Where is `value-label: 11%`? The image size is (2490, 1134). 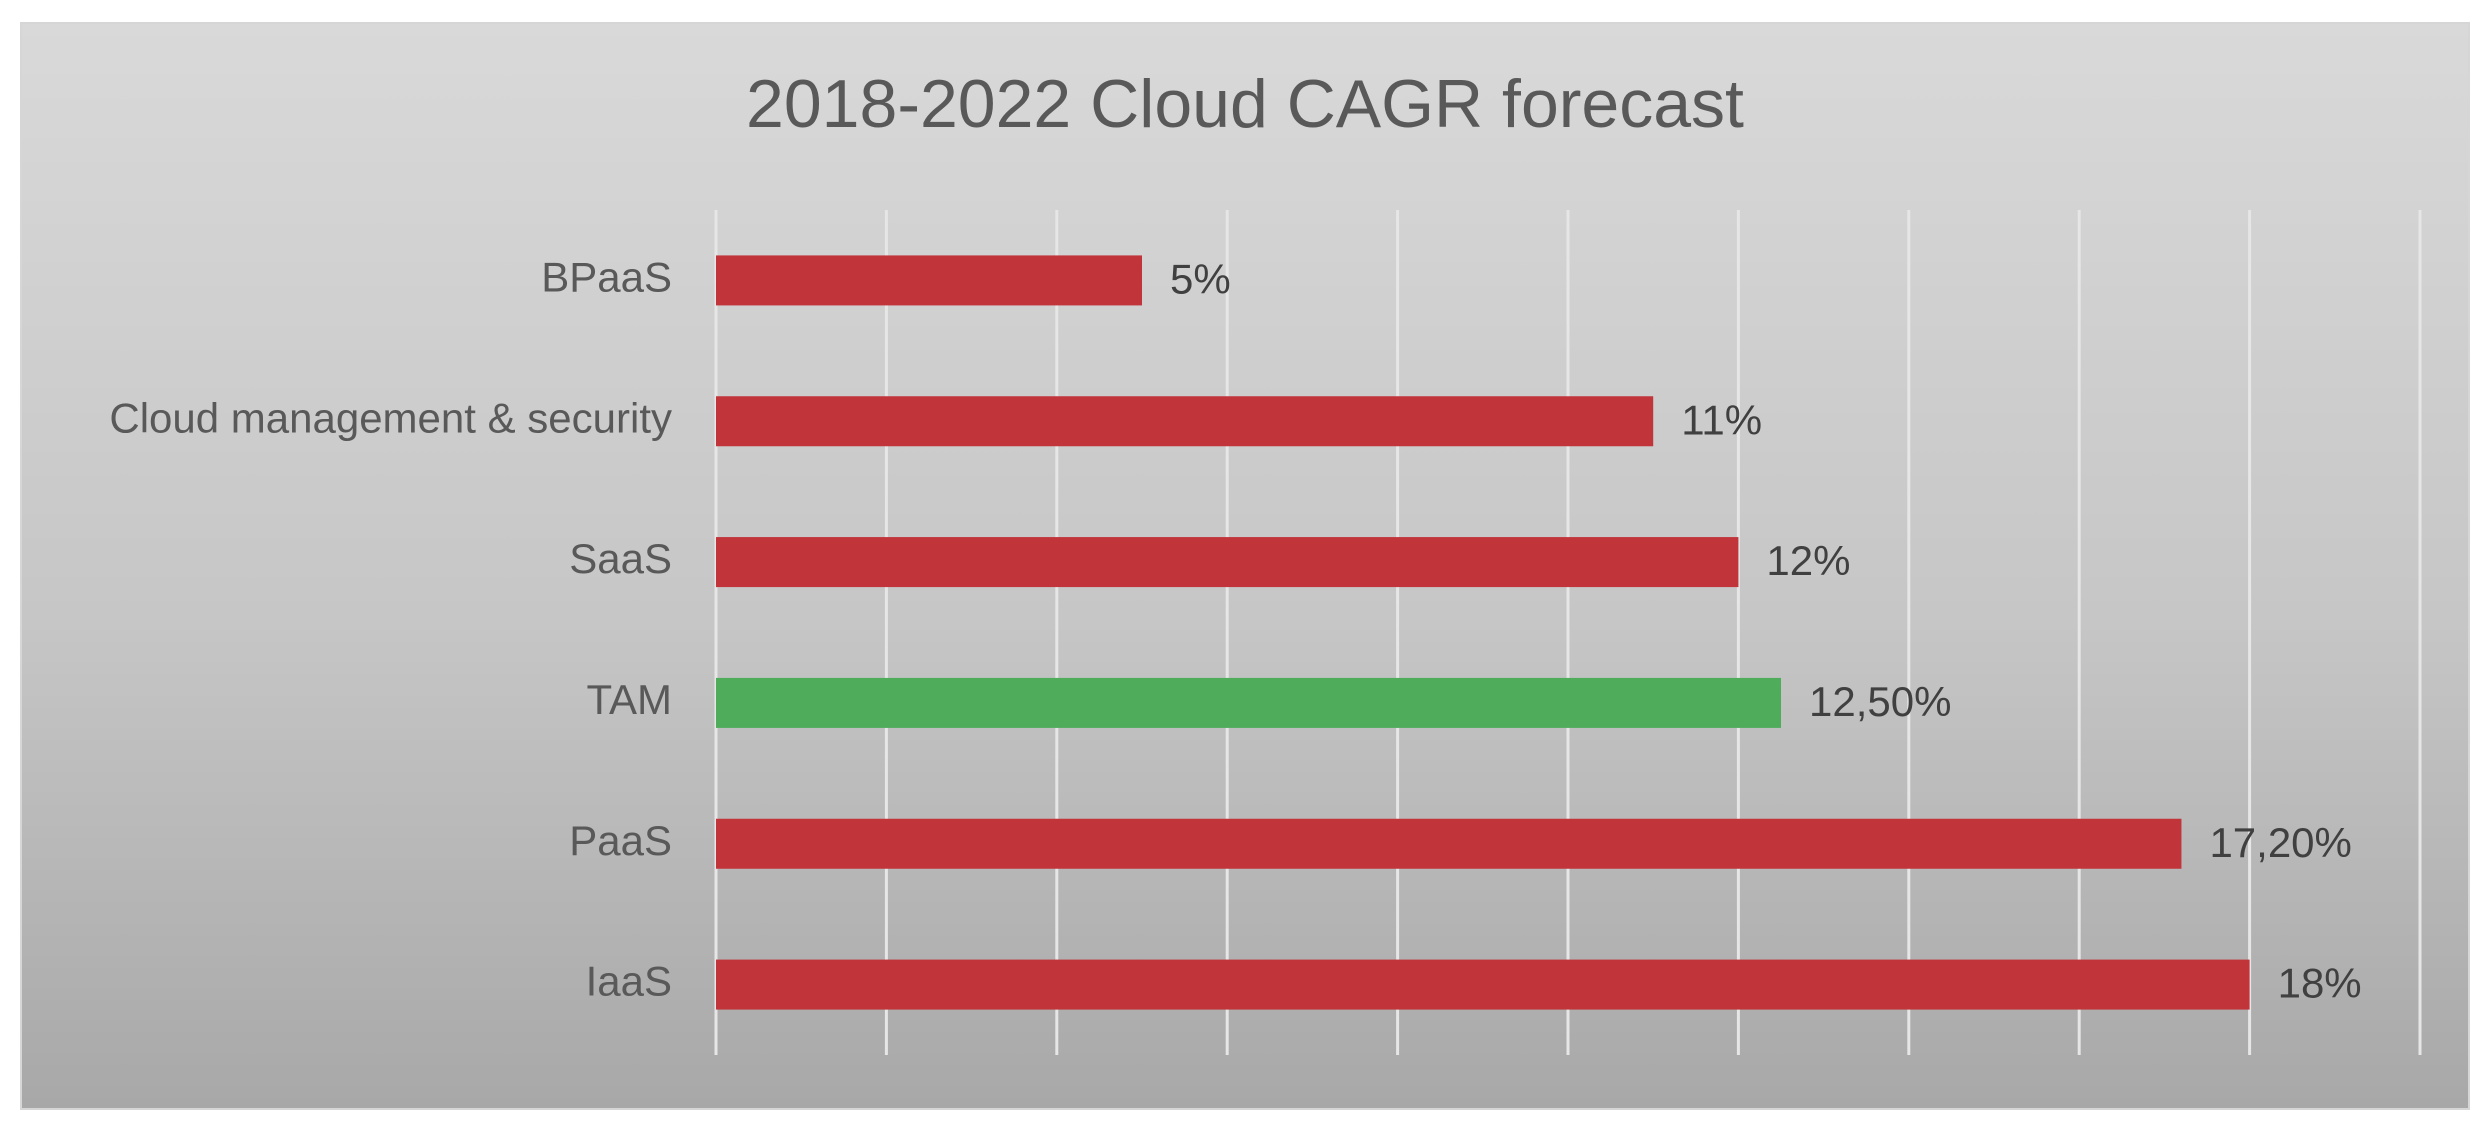 value-label: 11% is located at coordinates (1721, 419).